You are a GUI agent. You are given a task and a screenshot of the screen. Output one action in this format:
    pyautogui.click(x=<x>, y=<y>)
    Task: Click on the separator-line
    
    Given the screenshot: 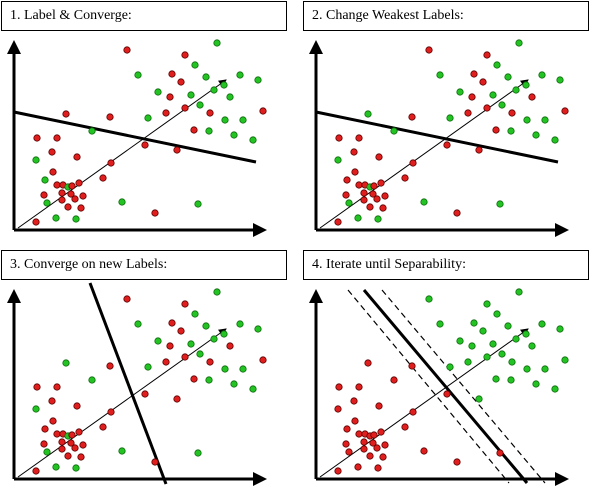 What is the action you would take?
    pyautogui.click(x=437, y=137)
    